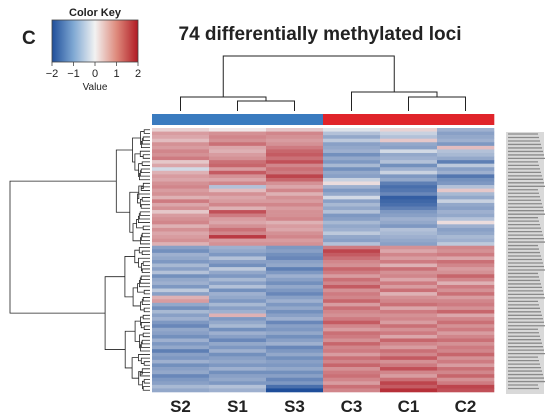 Image resolution: width=550 pixels, height=420 pixels. What do you see at coordinates (237, 406) in the screenshot?
I see `column-label: S1` at bounding box center [237, 406].